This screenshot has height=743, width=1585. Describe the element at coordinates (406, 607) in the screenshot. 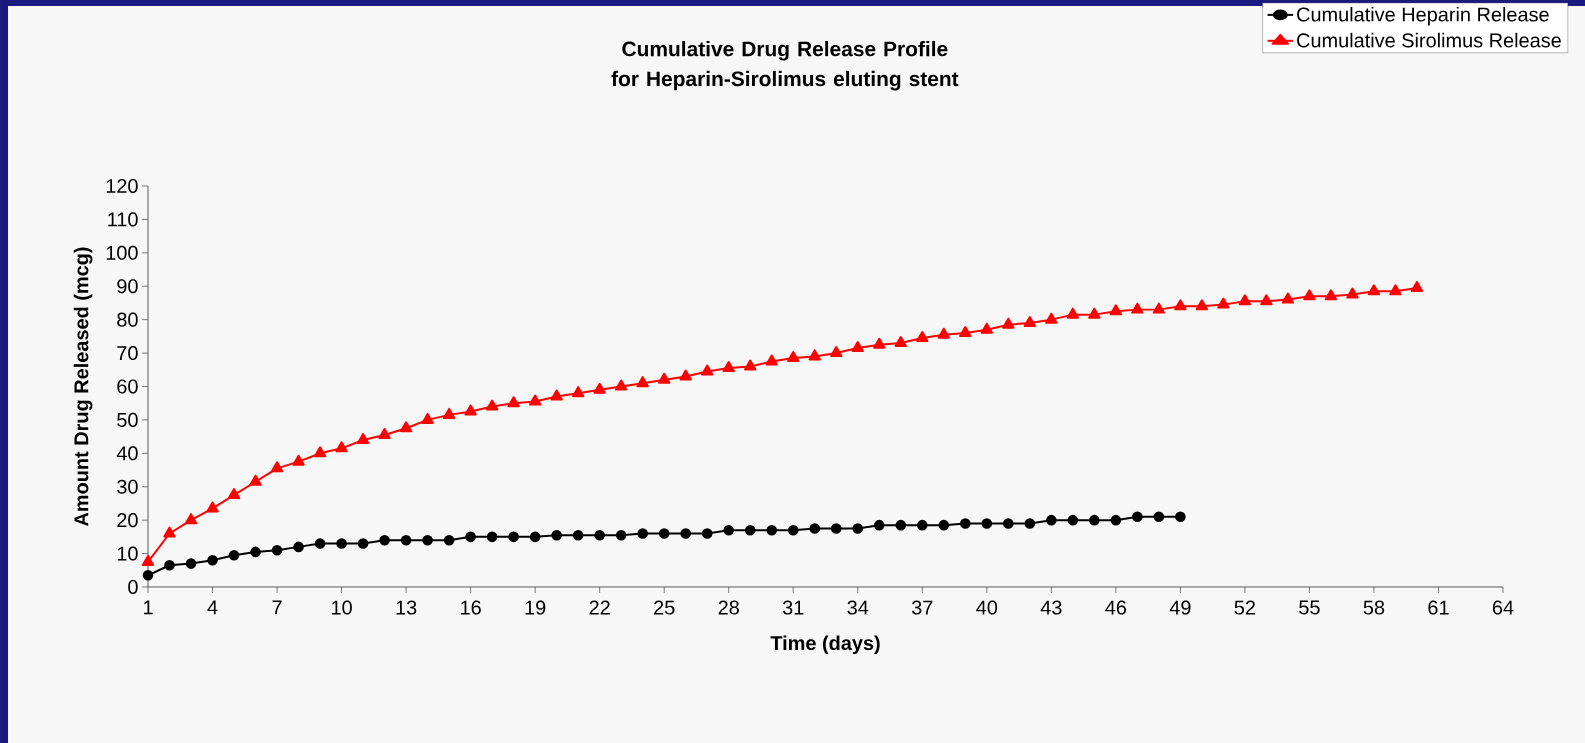

I see `x-tick-label: 13` at that location.